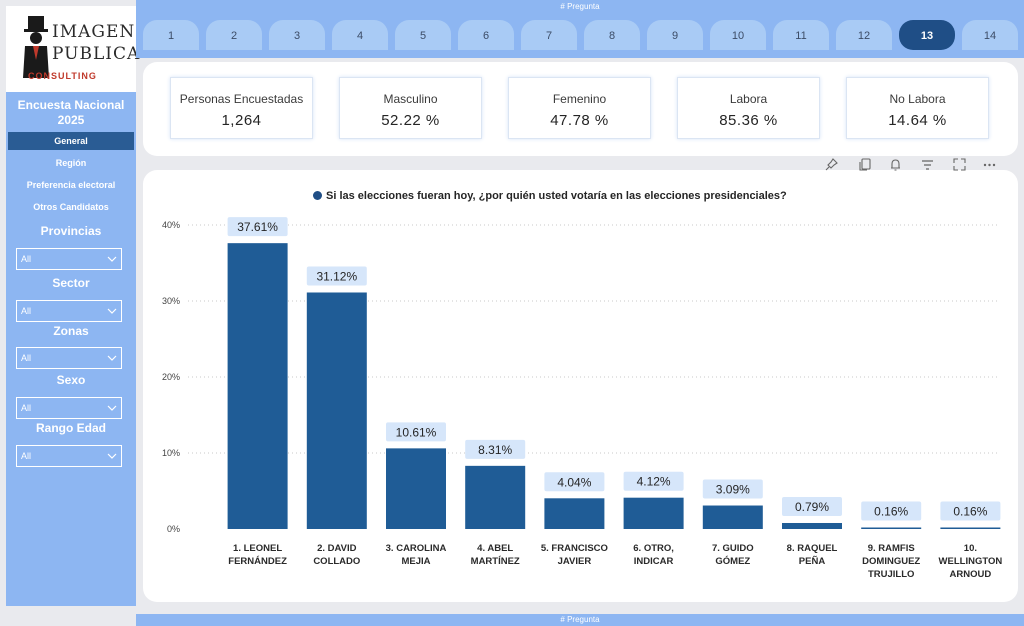 The height and width of the screenshot is (626, 1024). What do you see at coordinates (317, 195) in the screenshot?
I see `legend-dot-icon` at bounding box center [317, 195].